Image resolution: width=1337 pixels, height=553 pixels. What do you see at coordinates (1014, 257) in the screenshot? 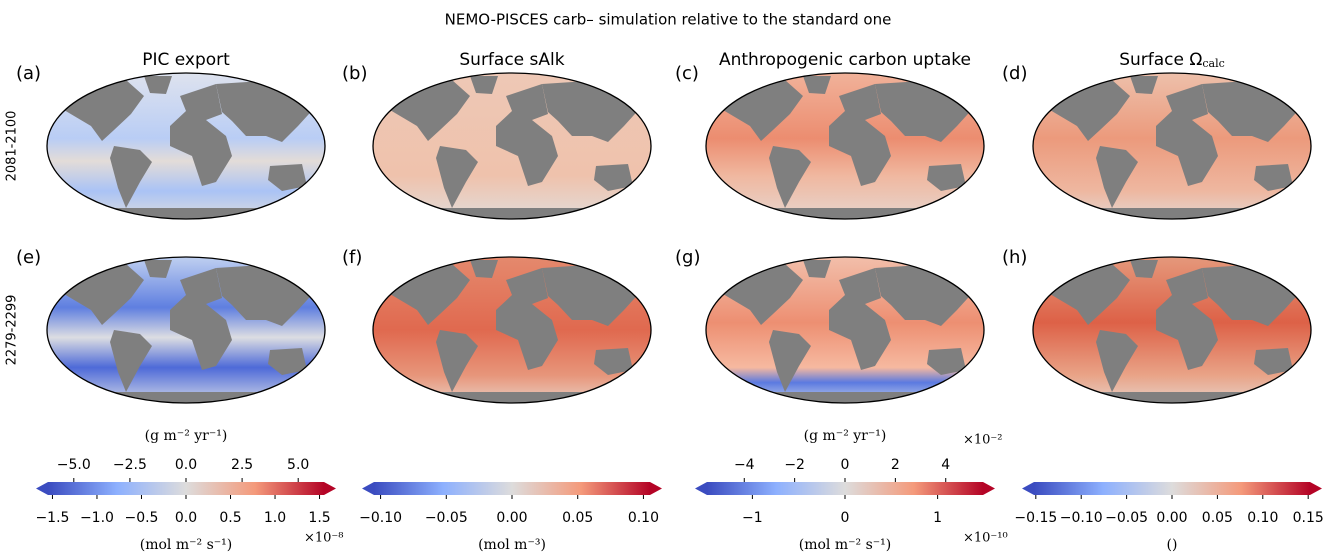
I see `panel-label: (h)` at bounding box center [1014, 257].